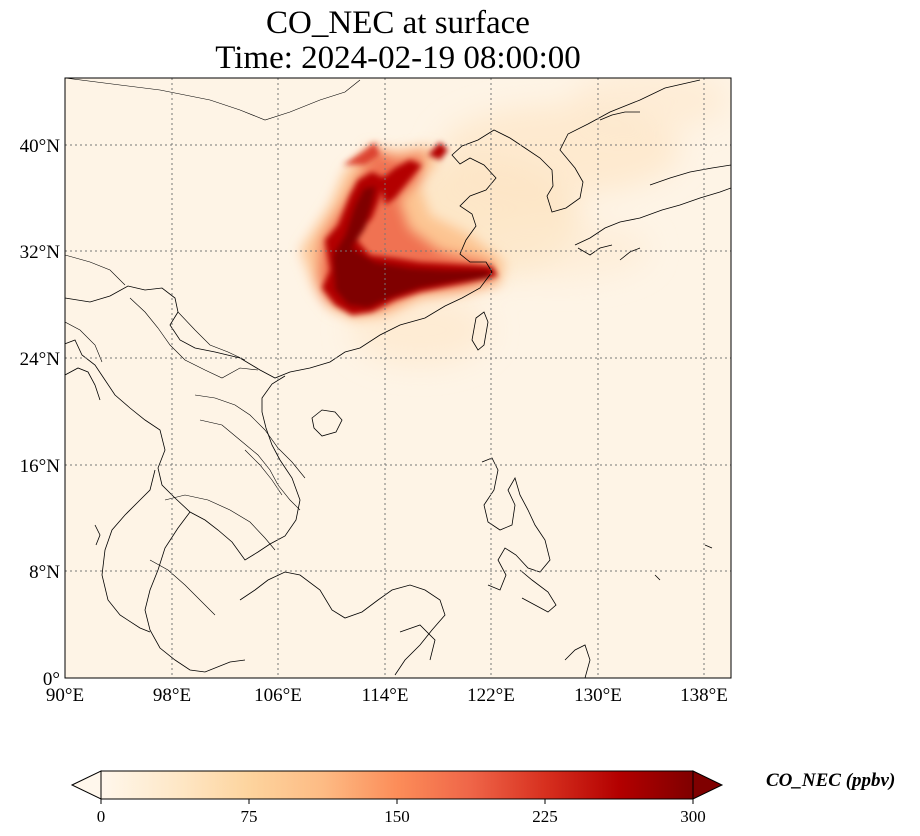 The height and width of the screenshot is (836, 920). What do you see at coordinates (40, 359) in the screenshot?
I see `lat-tick-label: 24°N` at bounding box center [40, 359].